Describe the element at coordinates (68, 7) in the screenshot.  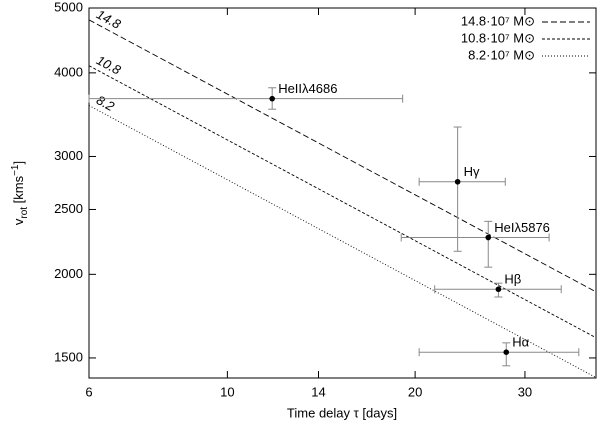
I see `y-tick-label: 5000` at that location.